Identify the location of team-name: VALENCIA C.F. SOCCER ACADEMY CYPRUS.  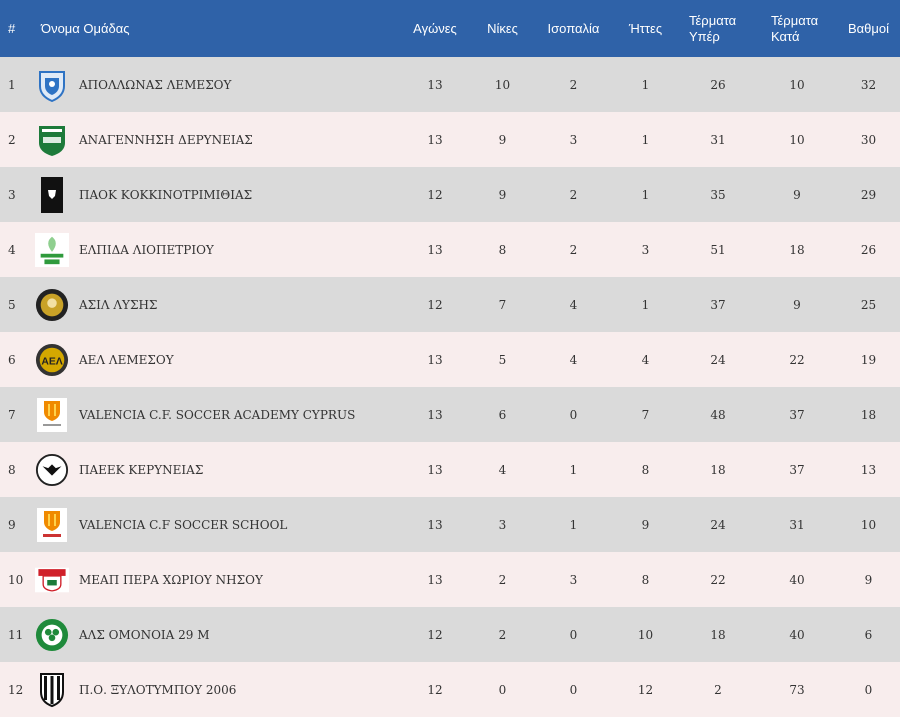
(217, 414).